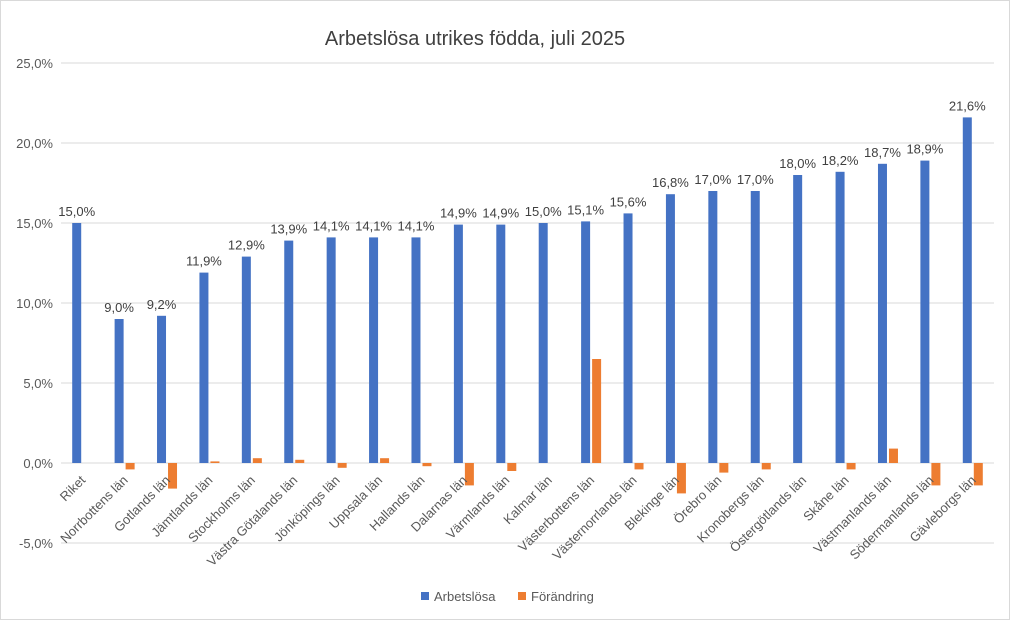 This screenshot has width=1010, height=624. I want to click on legend-swatch-forandring, so click(522, 596).